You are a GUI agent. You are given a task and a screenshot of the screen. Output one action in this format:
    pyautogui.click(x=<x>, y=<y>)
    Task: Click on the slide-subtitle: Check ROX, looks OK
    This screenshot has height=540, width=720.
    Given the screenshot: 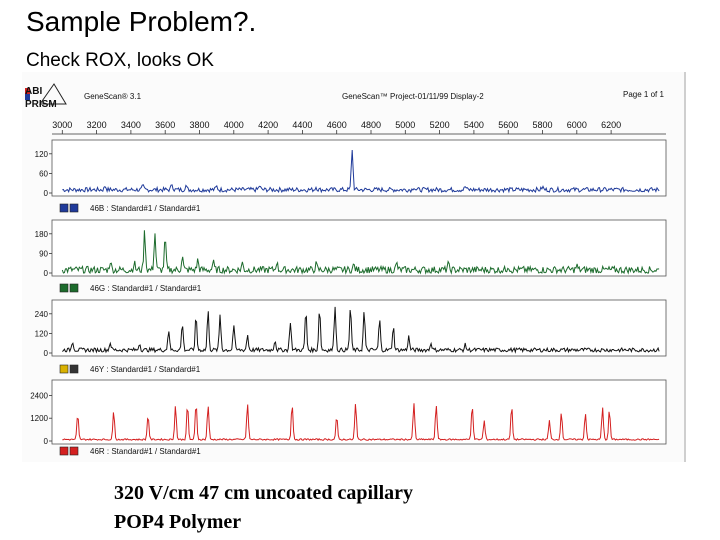 What is the action you would take?
    pyautogui.click(x=120, y=60)
    